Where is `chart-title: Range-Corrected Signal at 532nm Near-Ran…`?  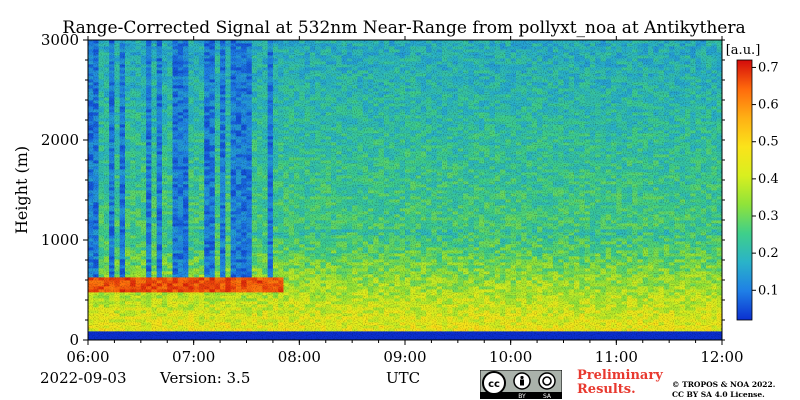
chart-title: Range-Corrected Signal at 532nm Near-Ran… is located at coordinates (403, 28).